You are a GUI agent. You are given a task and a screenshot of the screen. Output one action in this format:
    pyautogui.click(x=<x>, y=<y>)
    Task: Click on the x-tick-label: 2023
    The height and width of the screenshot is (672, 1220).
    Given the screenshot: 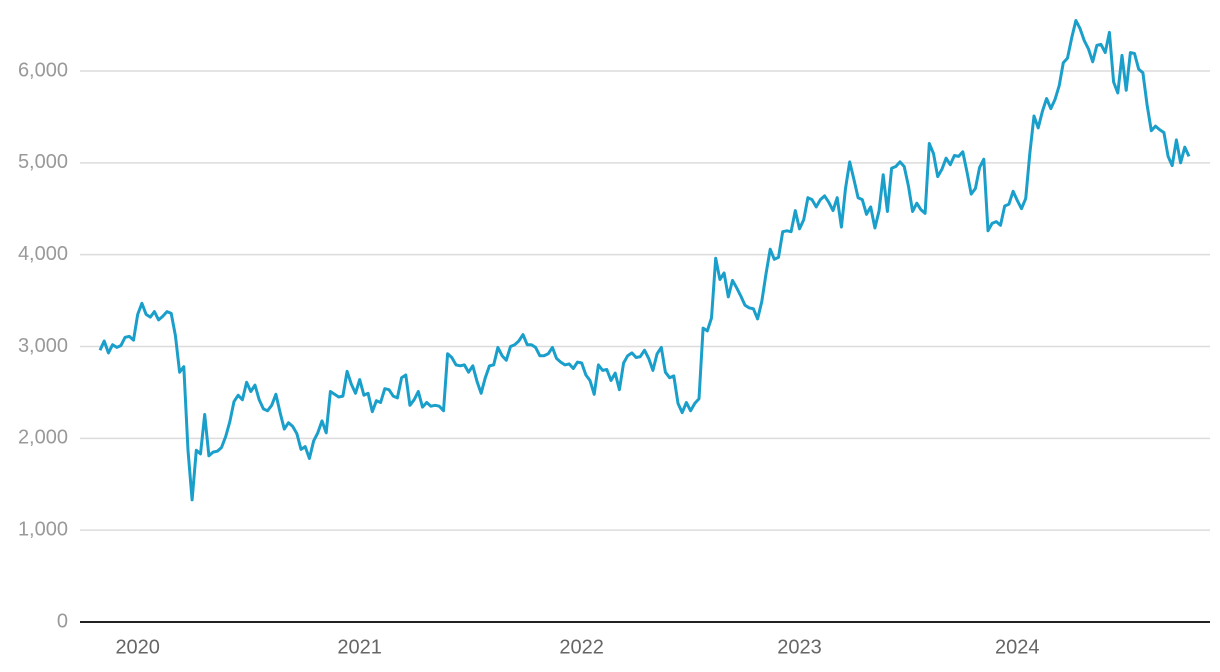 What is the action you would take?
    pyautogui.click(x=799, y=647)
    